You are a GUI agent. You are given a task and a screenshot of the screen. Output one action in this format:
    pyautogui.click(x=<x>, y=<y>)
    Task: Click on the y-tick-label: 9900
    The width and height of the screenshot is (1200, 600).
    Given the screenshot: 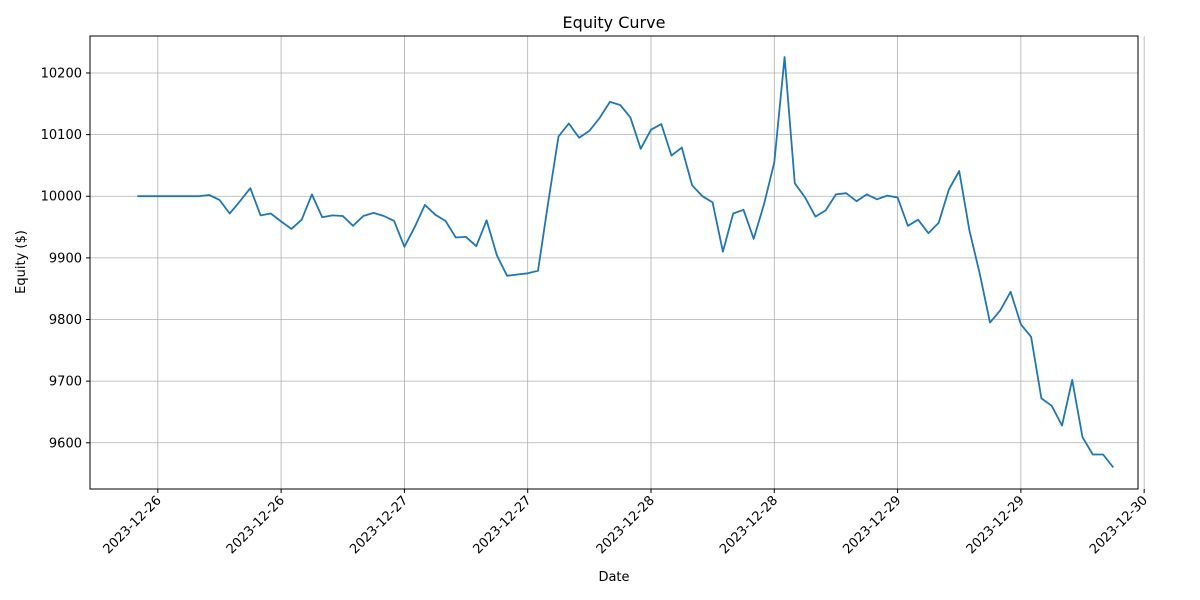 What is the action you would take?
    pyautogui.click(x=65, y=258)
    